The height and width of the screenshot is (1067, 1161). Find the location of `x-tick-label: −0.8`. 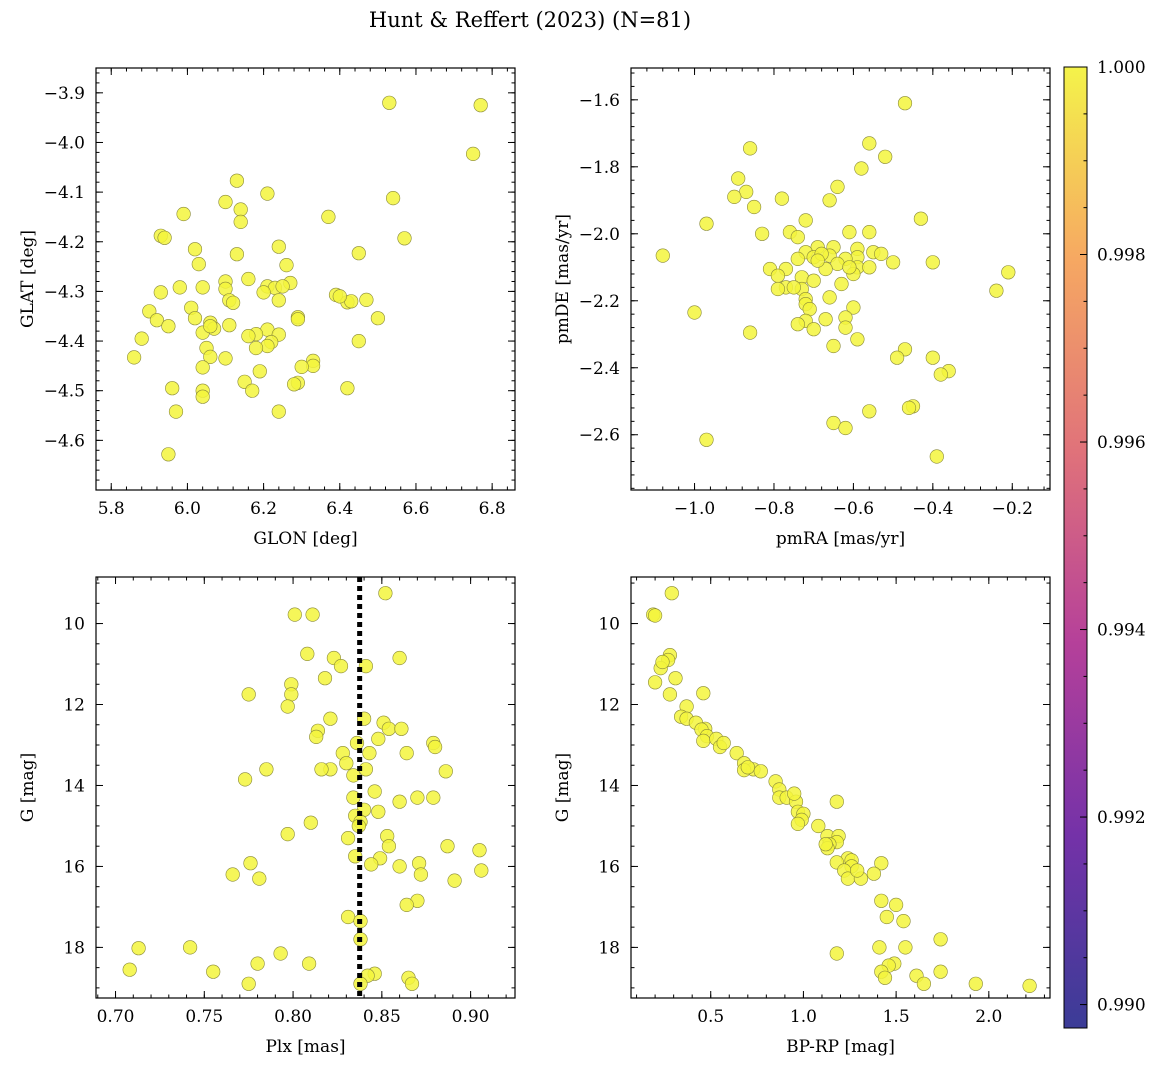

x-tick-label: −0.8 is located at coordinates (773, 509).